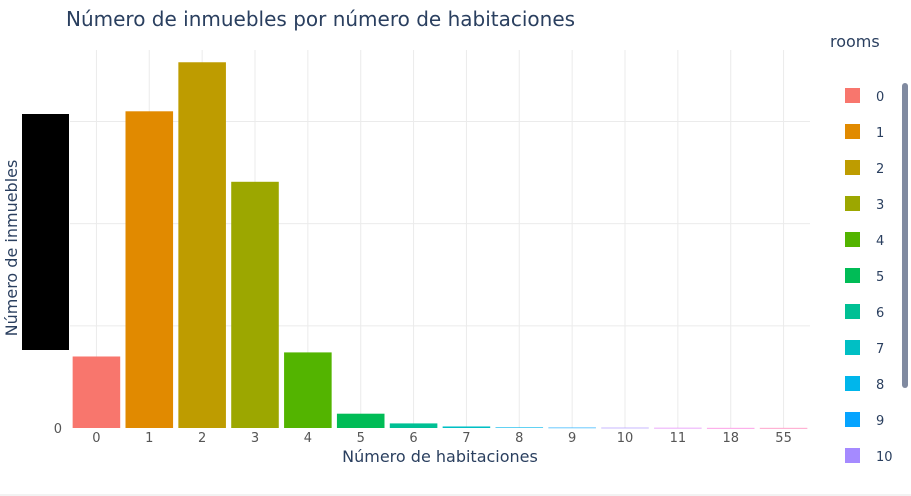  What do you see at coordinates (880, 349) in the screenshot?
I see `legend-label: 7` at bounding box center [880, 349].